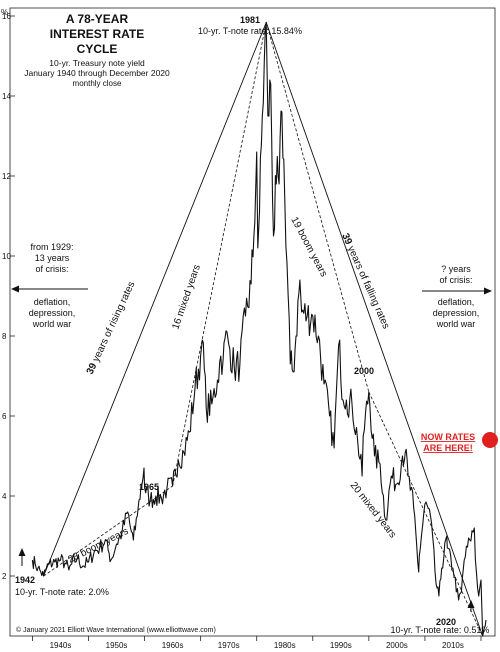  What do you see at coordinates (426, 514) in the screenshot?
I see `mixed-20-trend-line` at bounding box center [426, 514].